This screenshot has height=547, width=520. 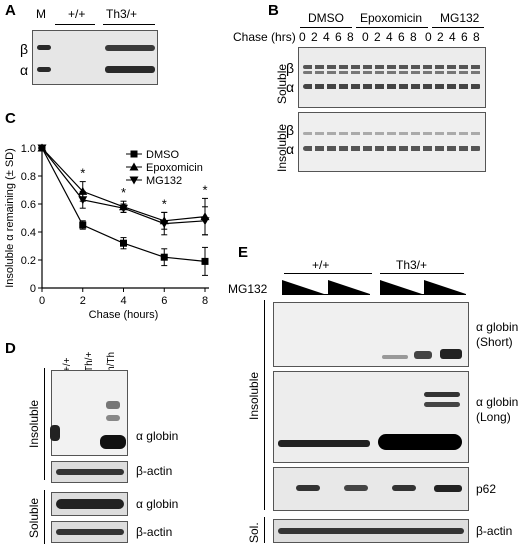 What do you see at coordinates (328, 273) in the screenshot?
I see `e-wt-group-line` at bounding box center [328, 273].